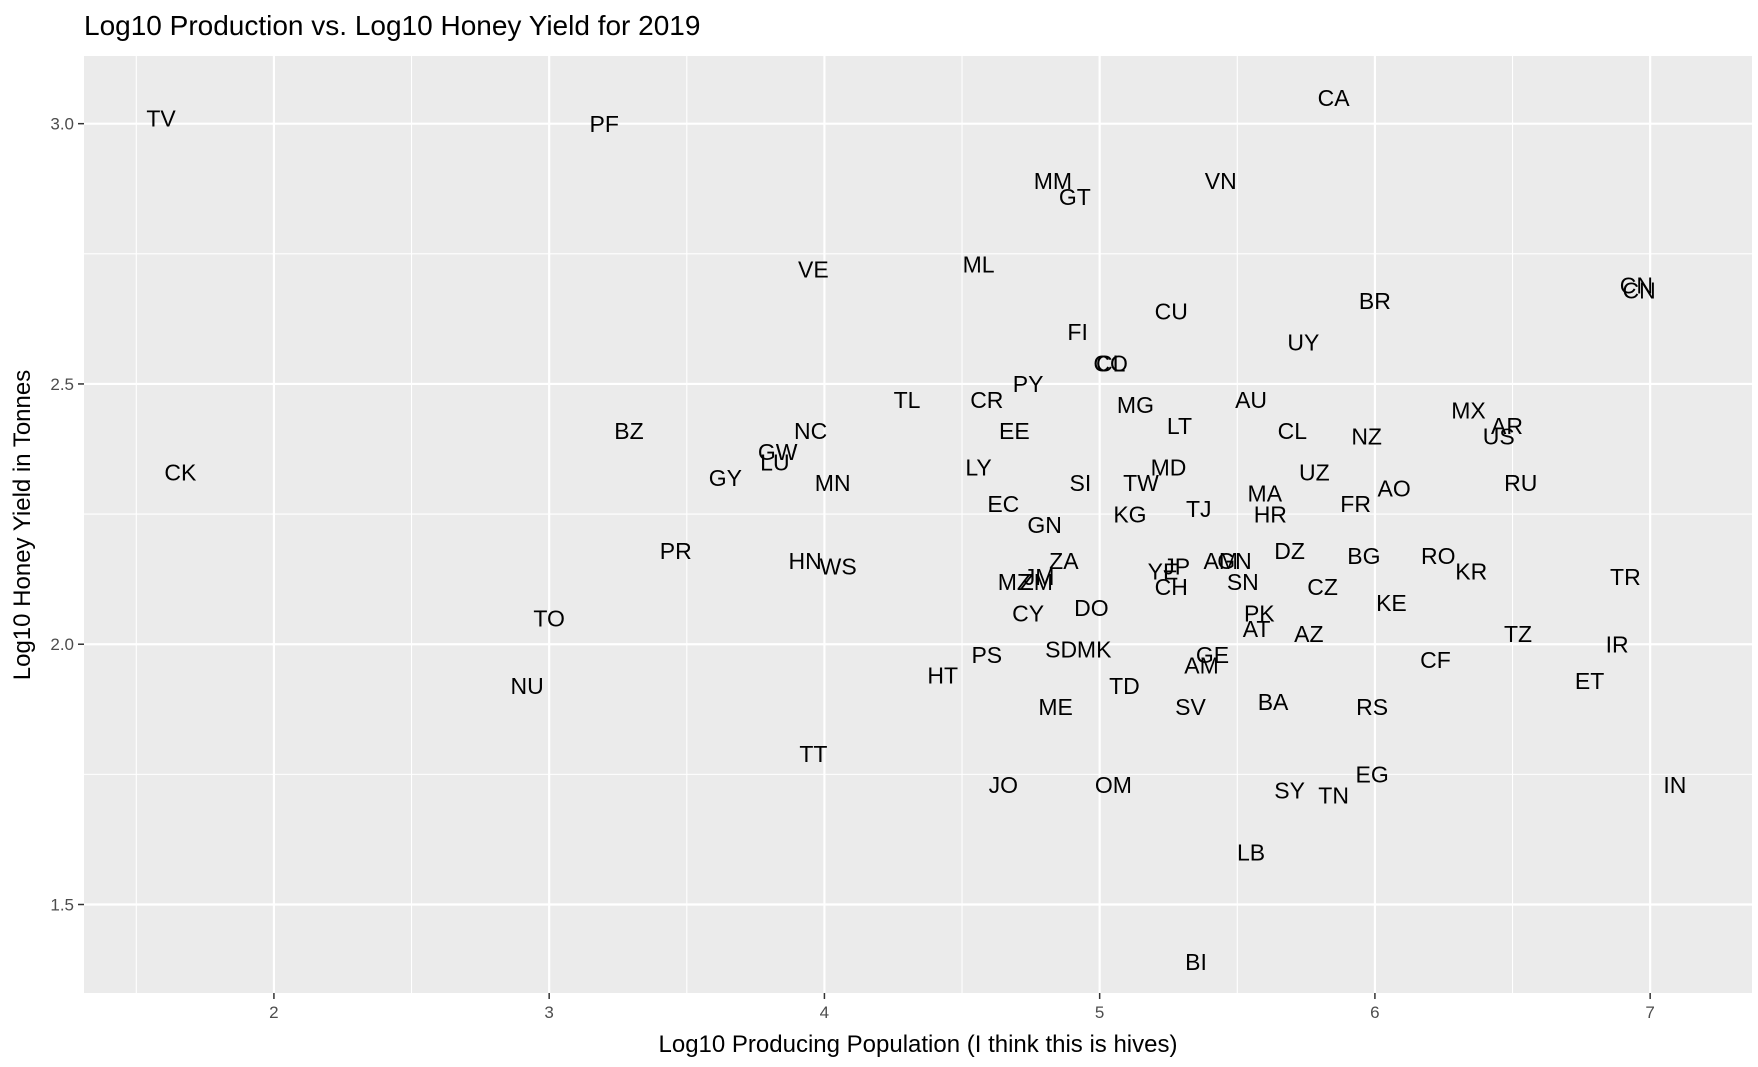 The height and width of the screenshot is (1067, 1758). What do you see at coordinates (1649, 1012) in the screenshot?
I see `x-tick-label: 7` at bounding box center [1649, 1012].